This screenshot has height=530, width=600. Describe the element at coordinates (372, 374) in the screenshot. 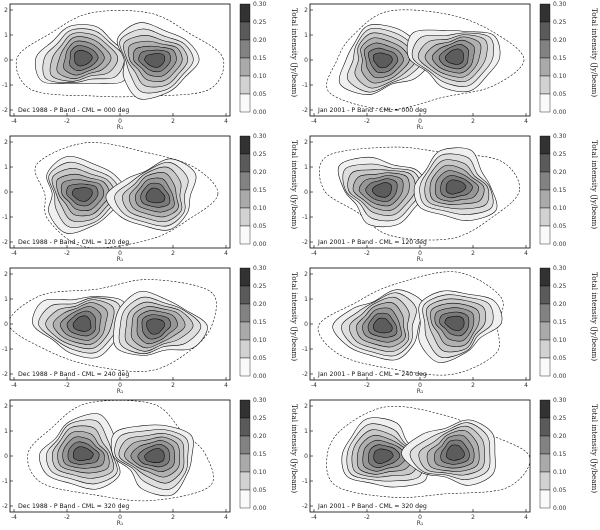

I see `panel-caption: Jan 2001 - P Band - CML = 240 deg` at that location.